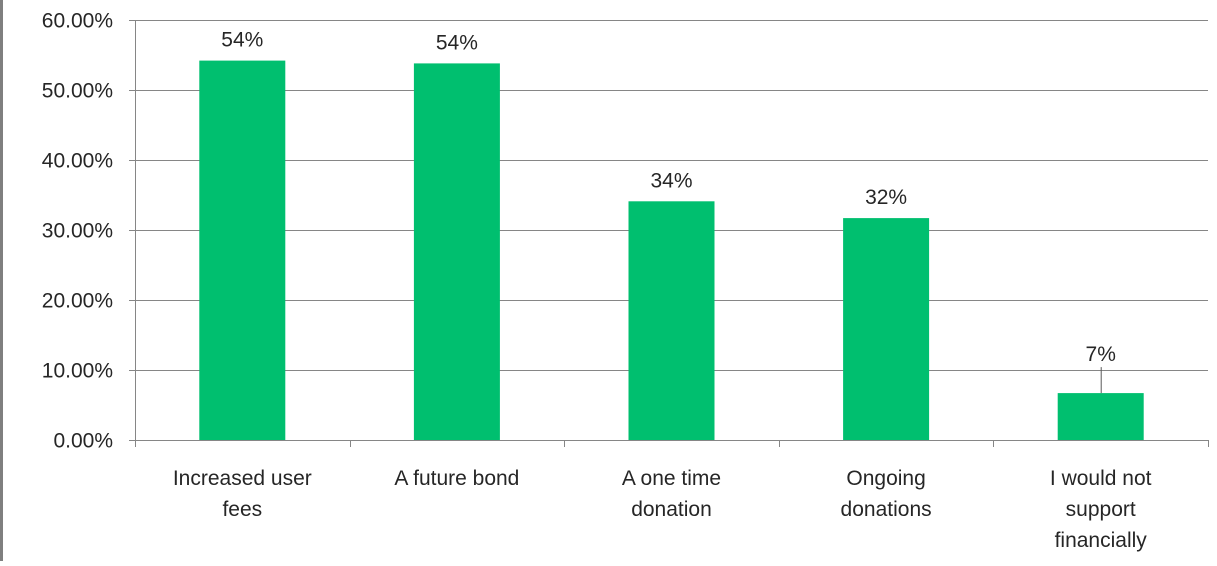 This screenshot has width=1217, height=566. I want to click on category-label-line: support, so click(1101, 509).